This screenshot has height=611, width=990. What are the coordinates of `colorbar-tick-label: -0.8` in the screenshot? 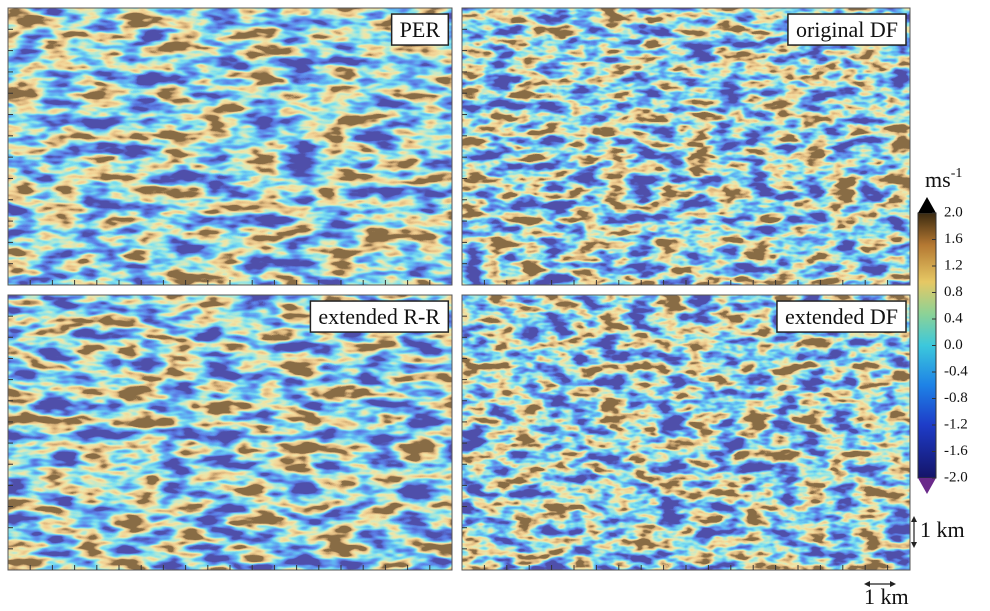 It's located at (956, 398).